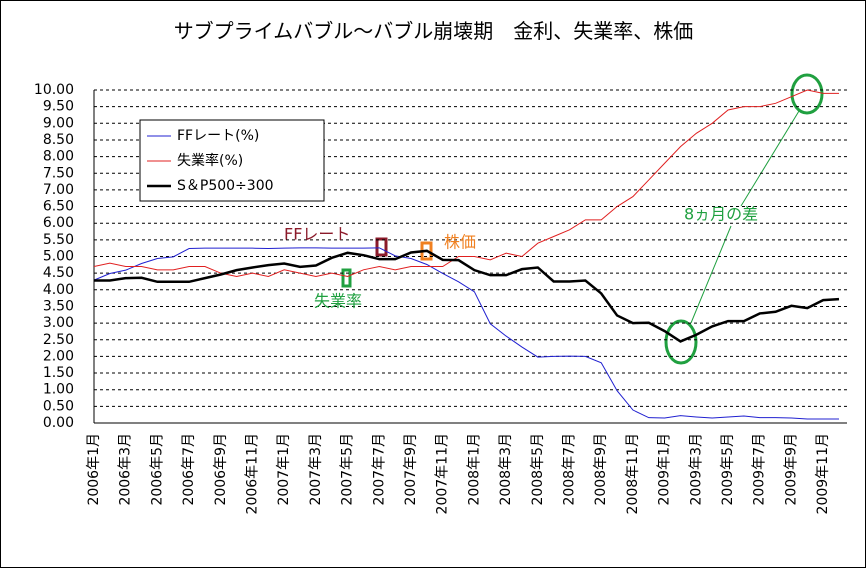  Describe the element at coordinates (157, 469) in the screenshot. I see `x-tick-label: 2006年5月` at that location.